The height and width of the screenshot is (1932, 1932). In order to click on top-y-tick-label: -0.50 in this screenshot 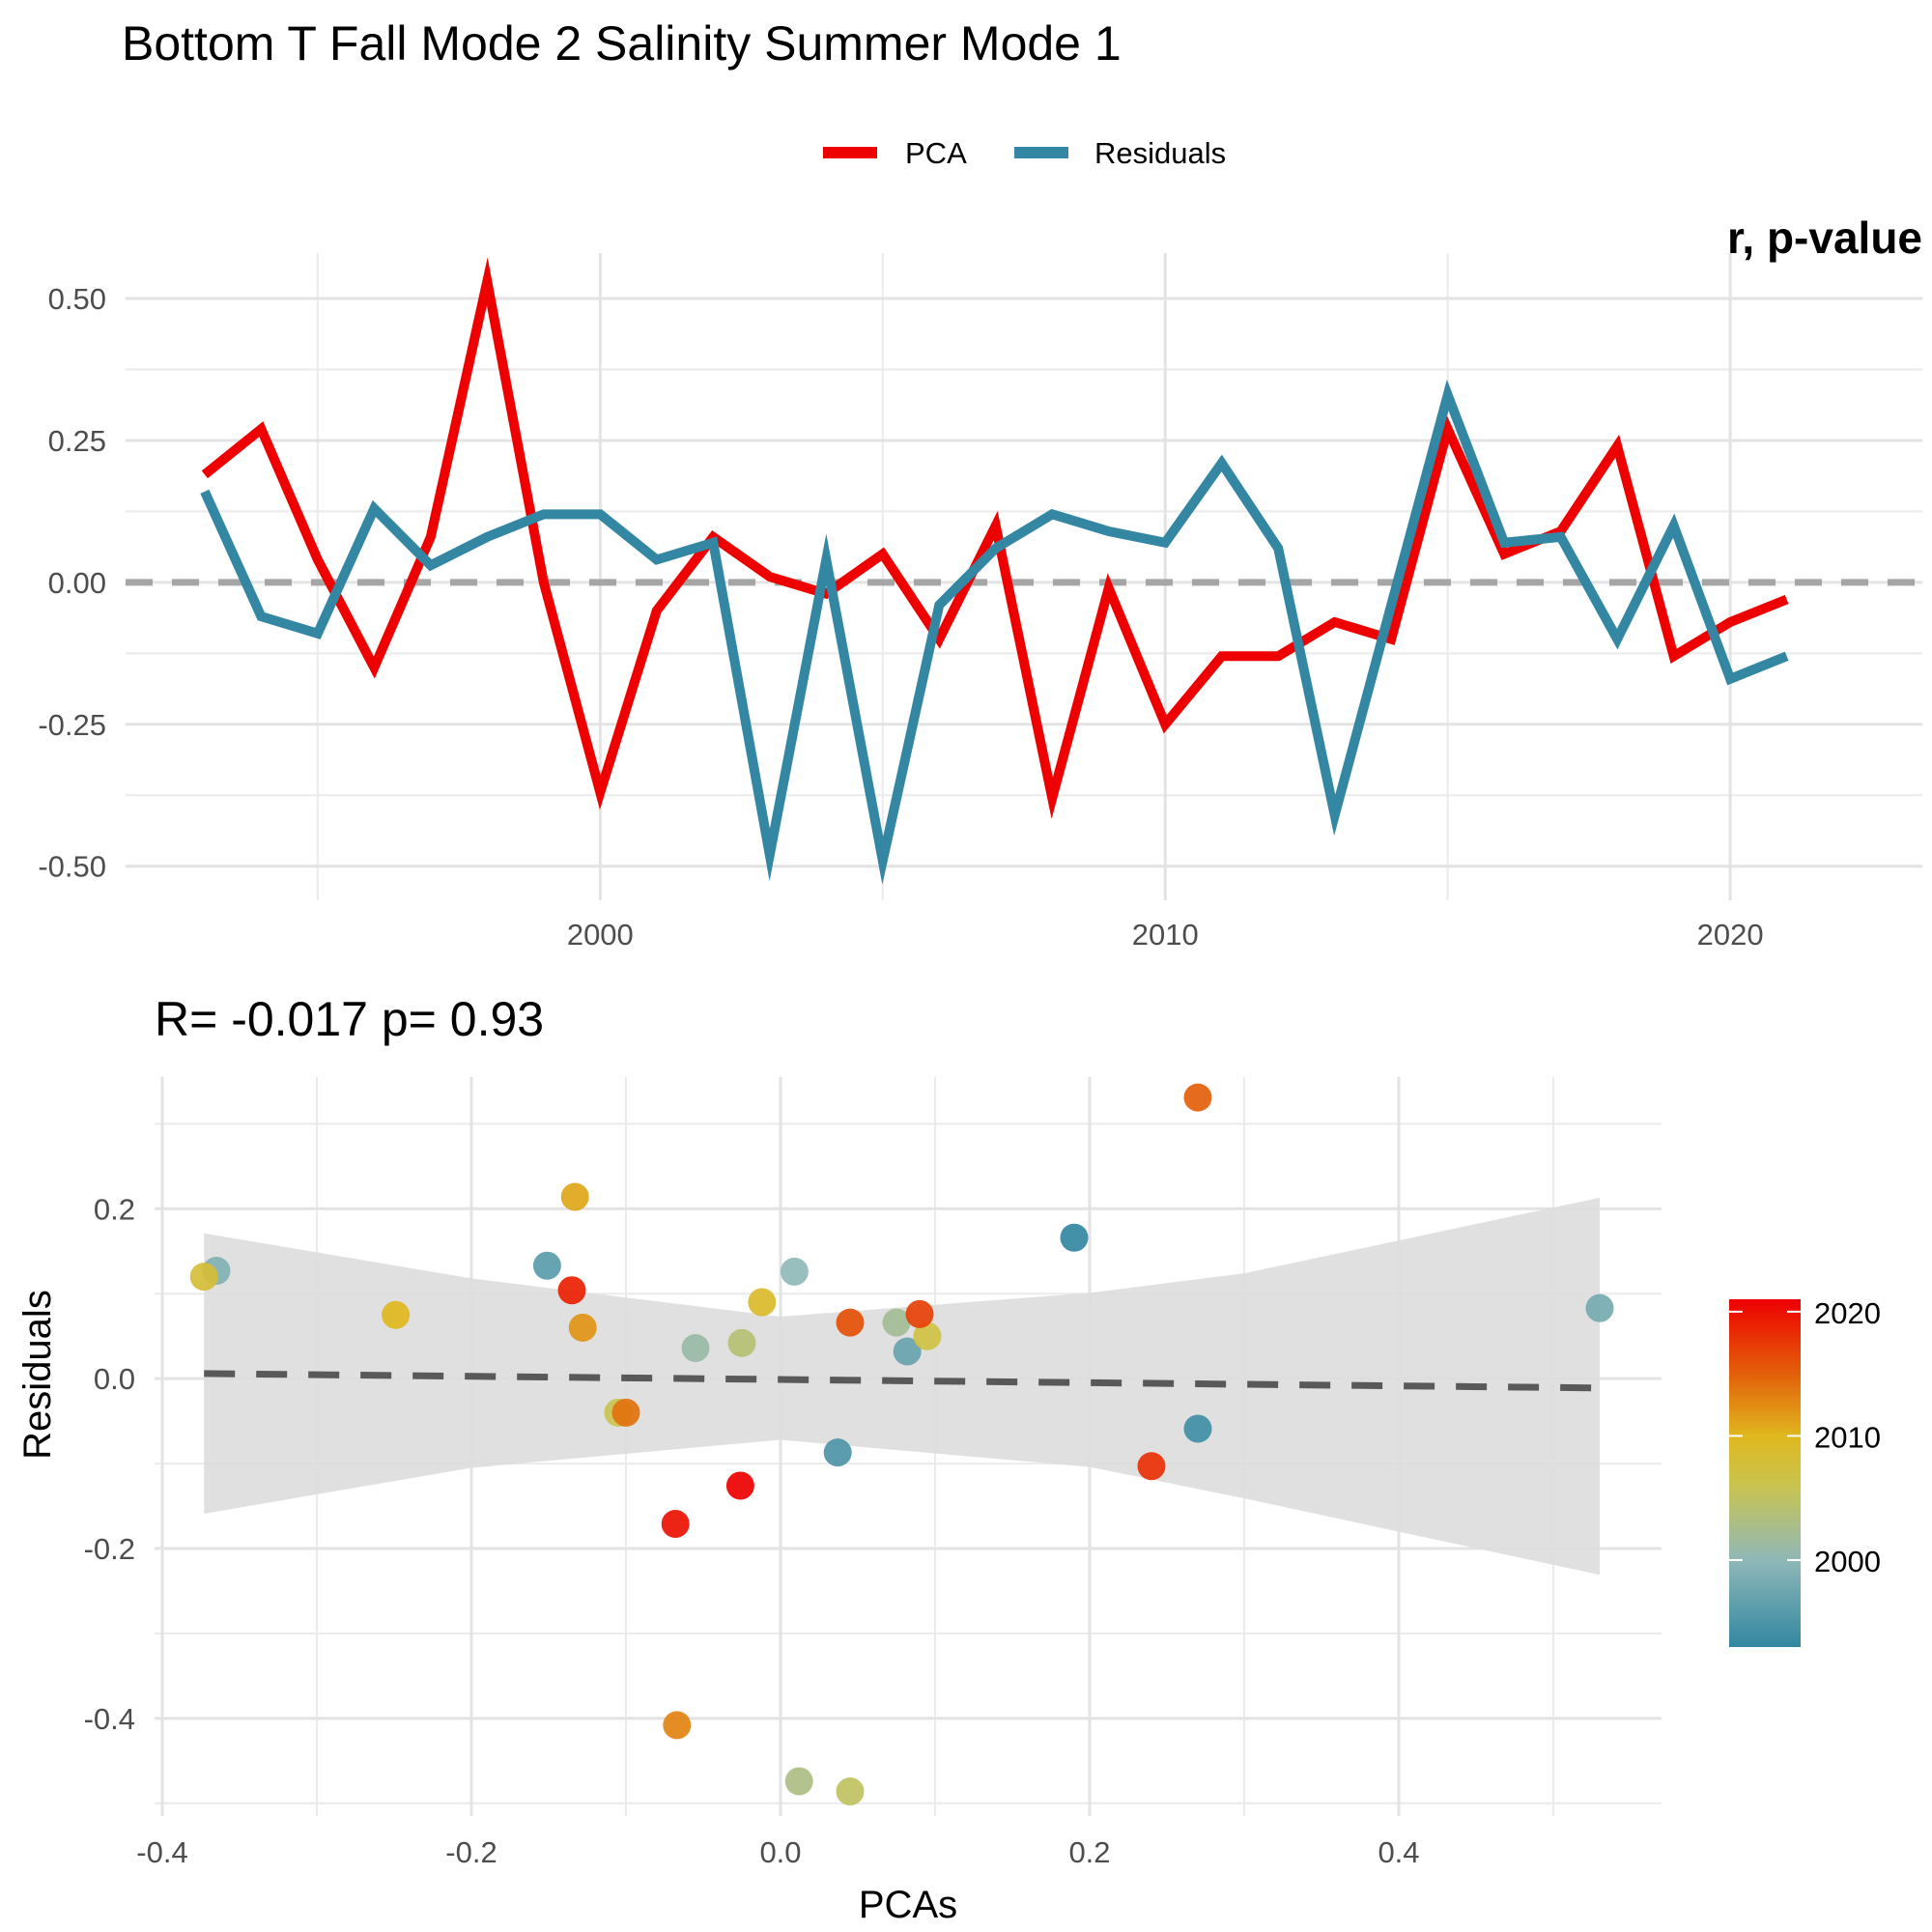, I will do `click(72, 867)`.